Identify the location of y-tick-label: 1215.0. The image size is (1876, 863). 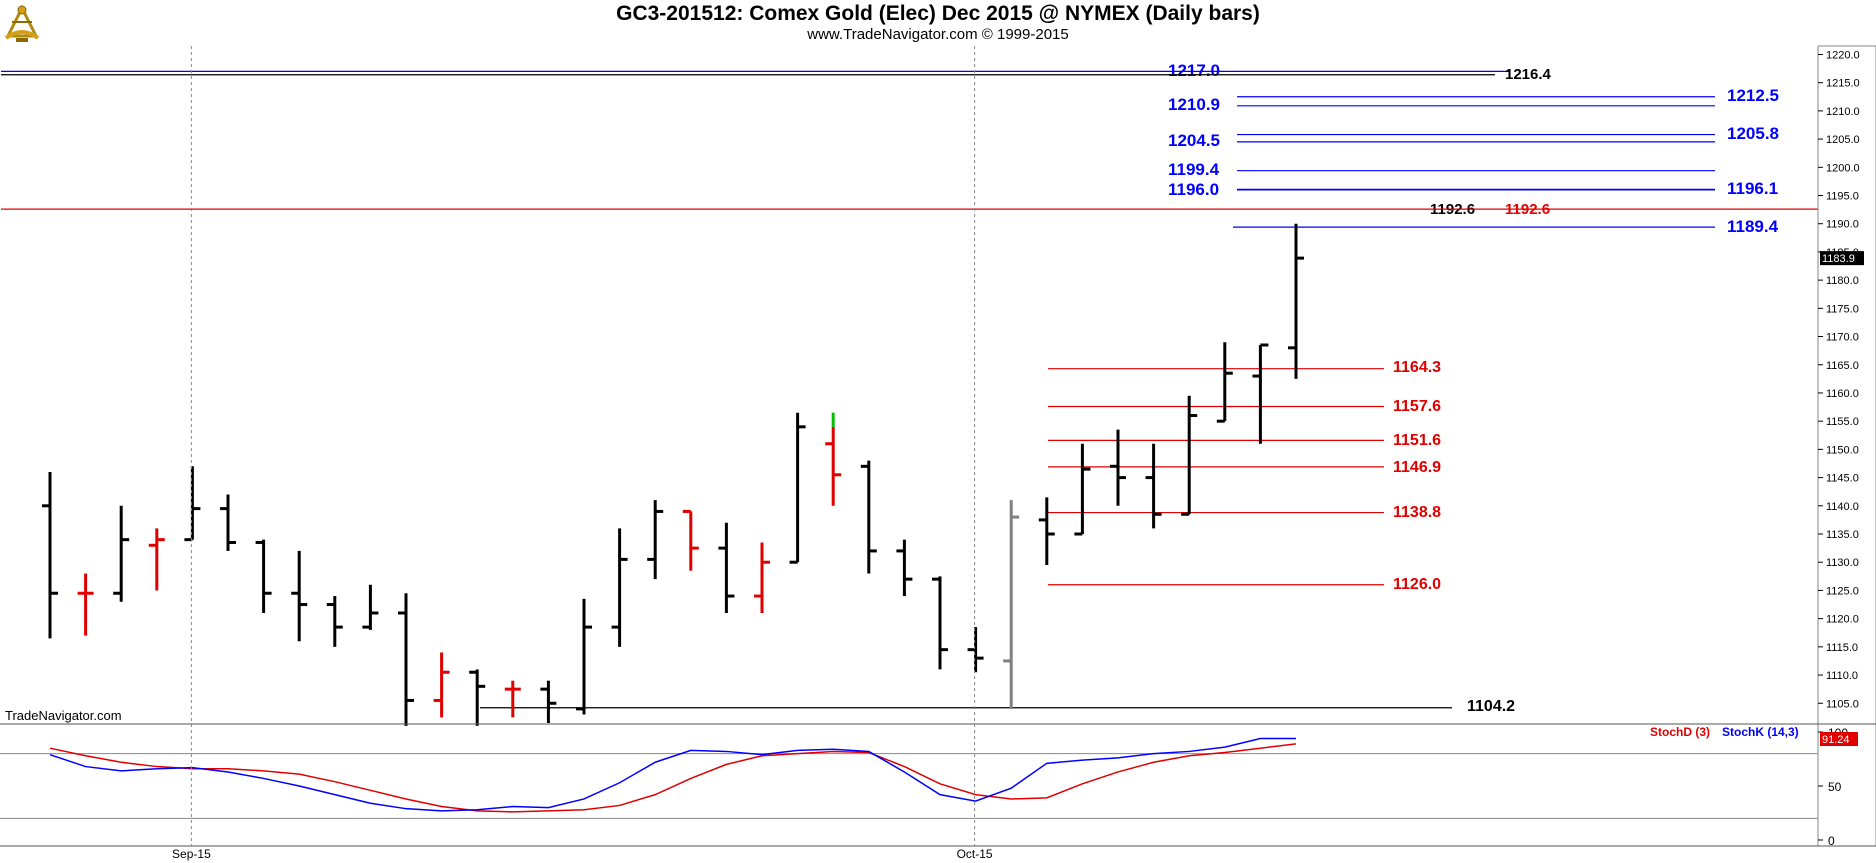
(1843, 84).